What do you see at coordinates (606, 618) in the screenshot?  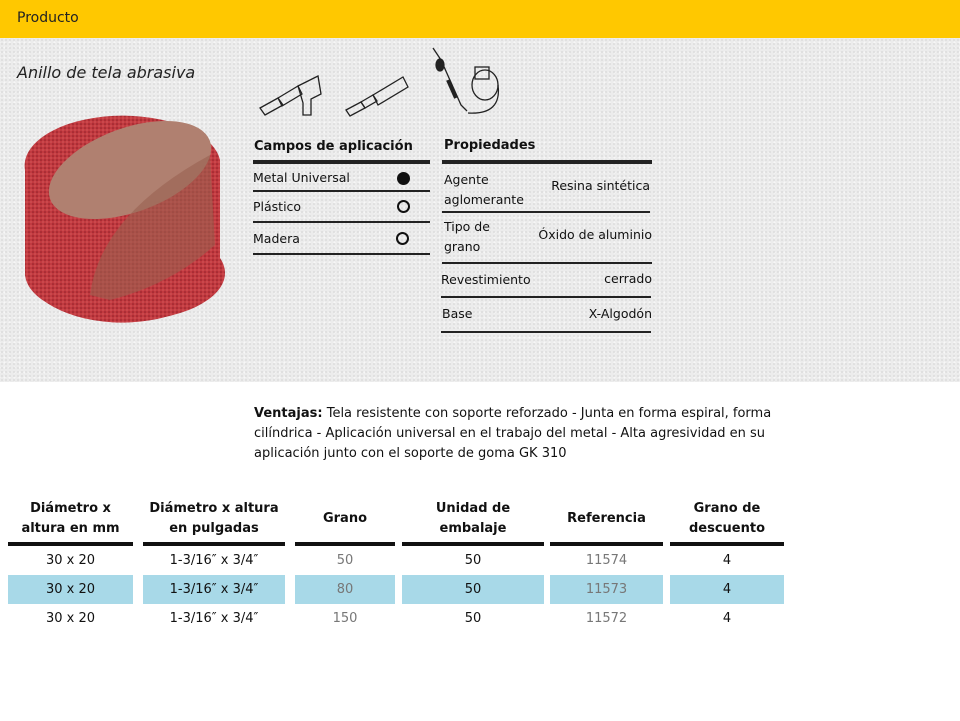 I see `table-cell: 11572` at bounding box center [606, 618].